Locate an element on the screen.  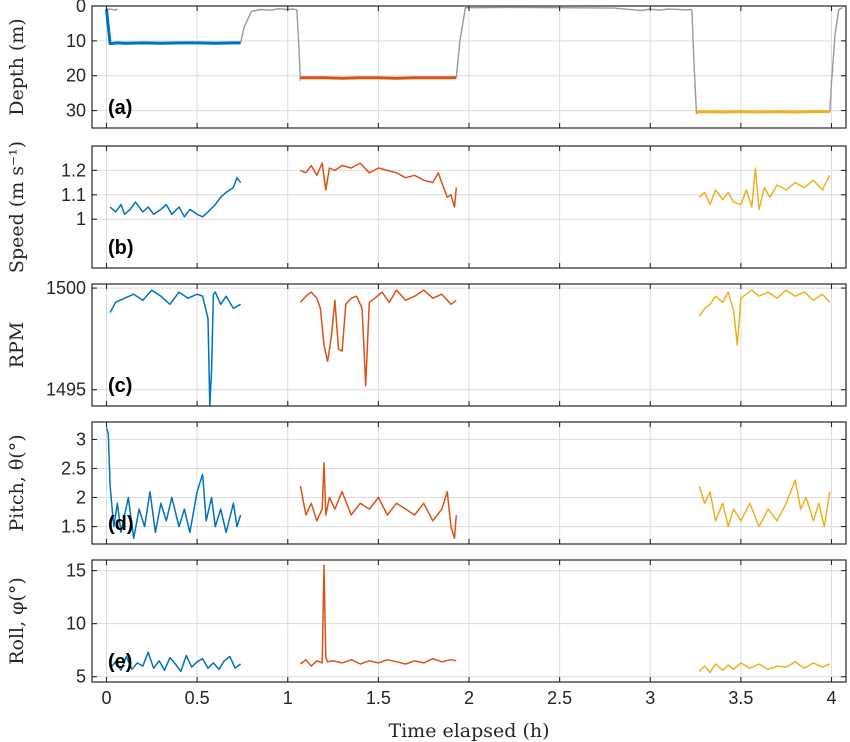
panel-tag: (b) is located at coordinates (121, 248).